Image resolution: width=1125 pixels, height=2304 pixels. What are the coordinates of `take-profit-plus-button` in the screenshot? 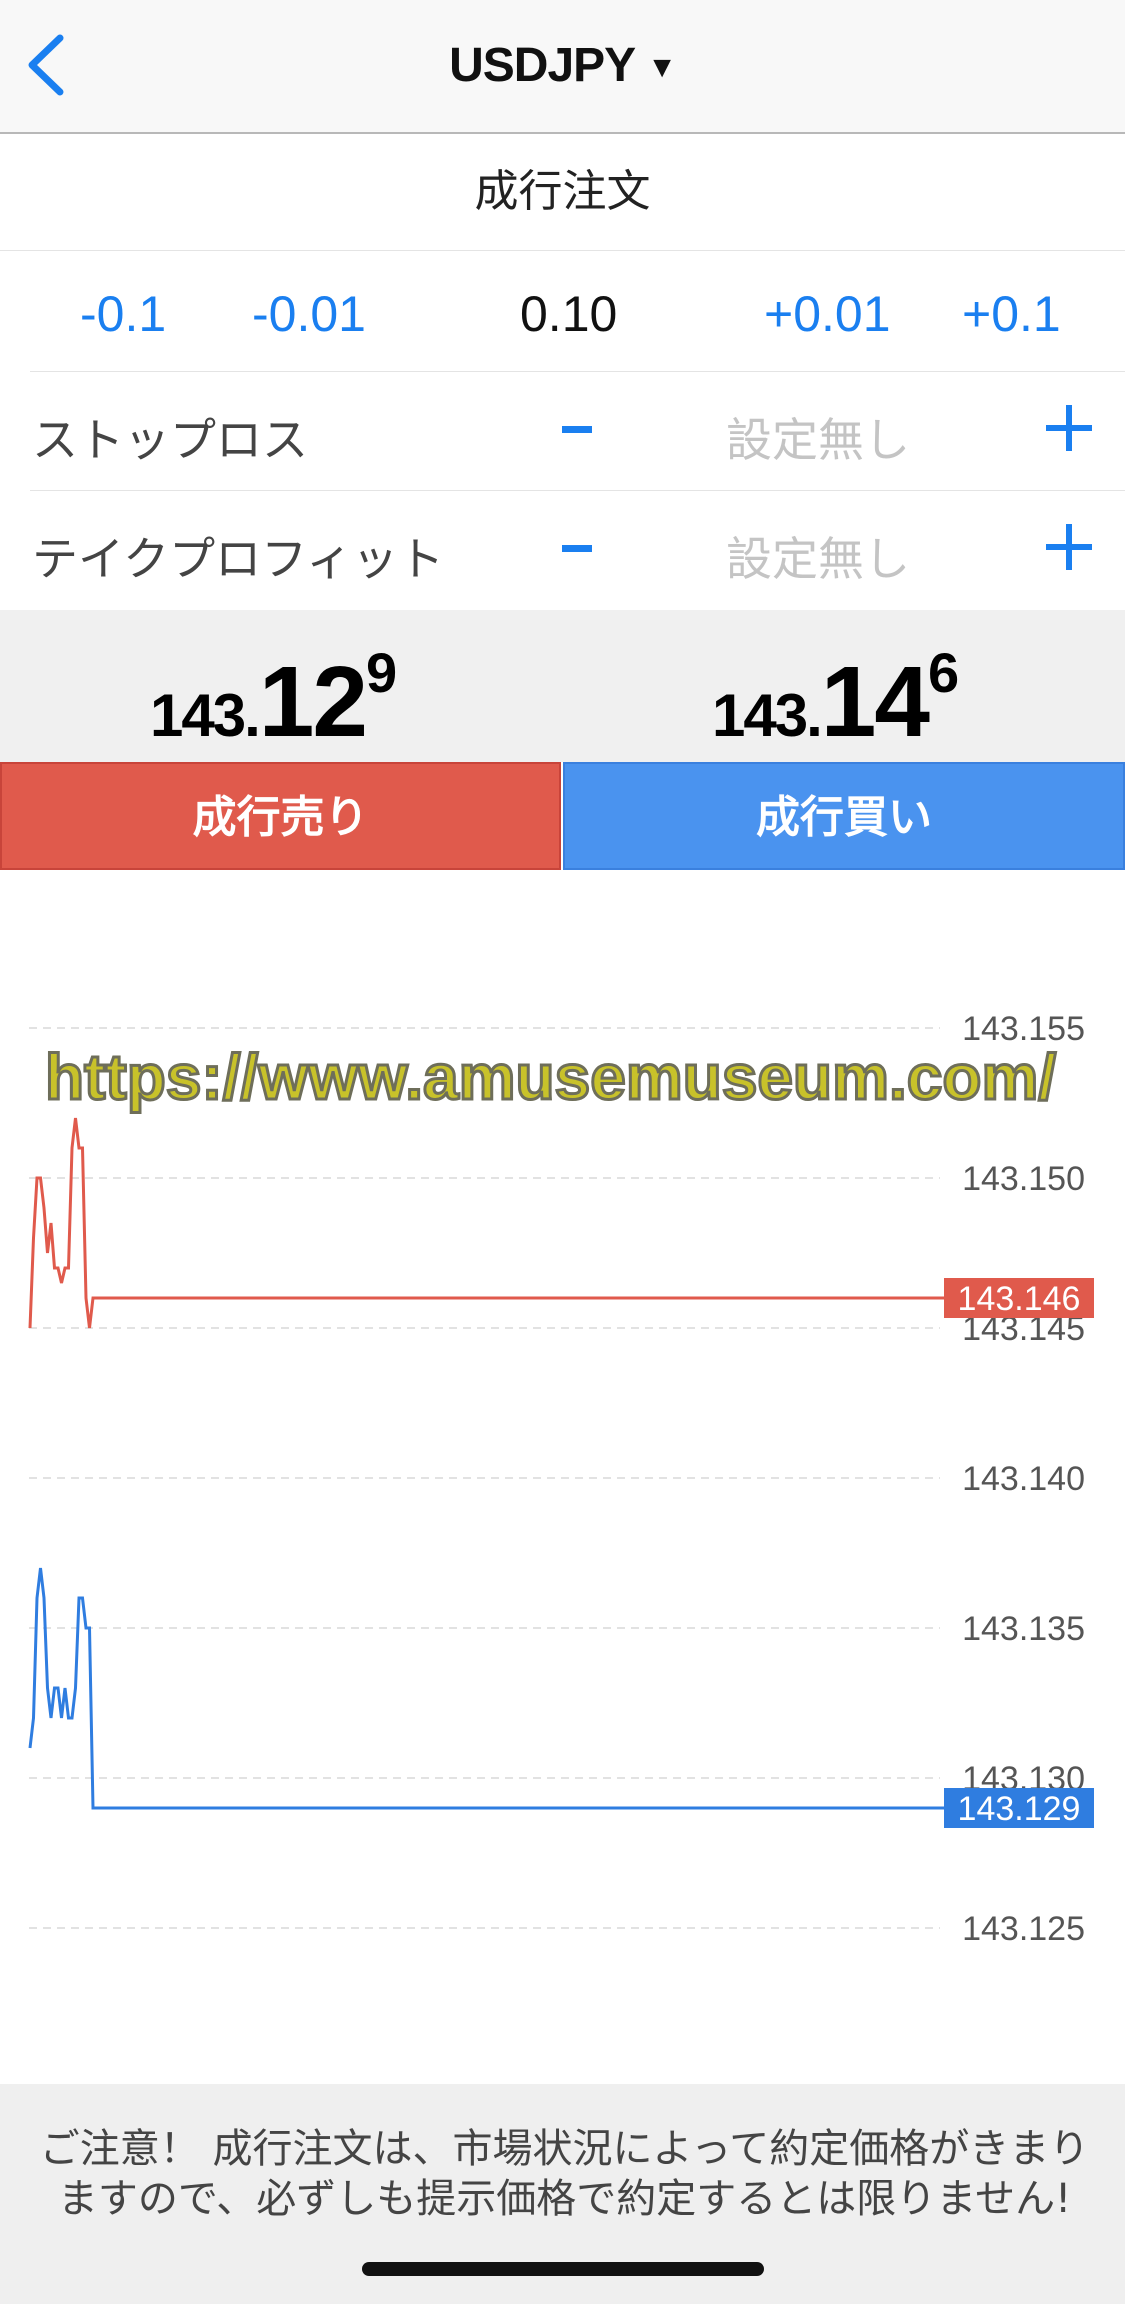 It's located at (1071, 546).